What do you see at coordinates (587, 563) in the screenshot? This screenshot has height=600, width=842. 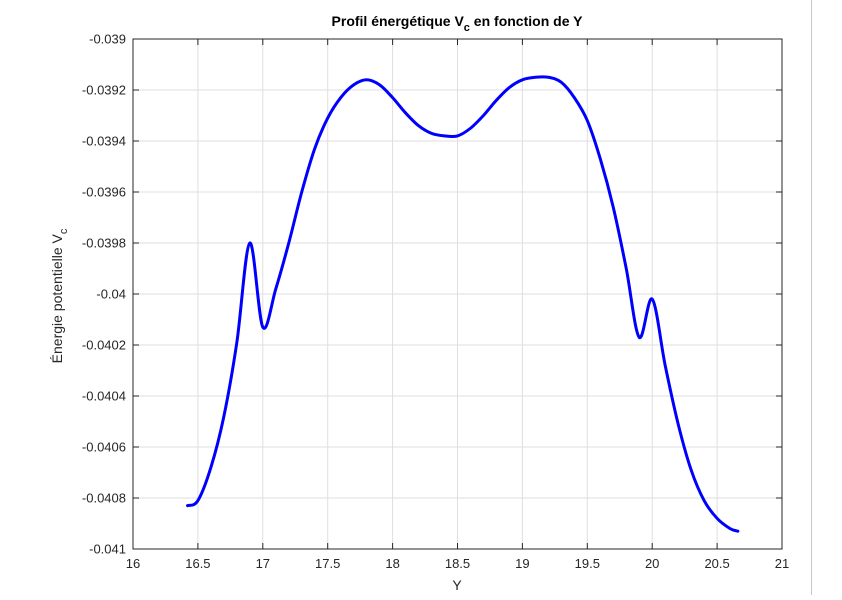 I see `x-tick-label: 19.5` at bounding box center [587, 563].